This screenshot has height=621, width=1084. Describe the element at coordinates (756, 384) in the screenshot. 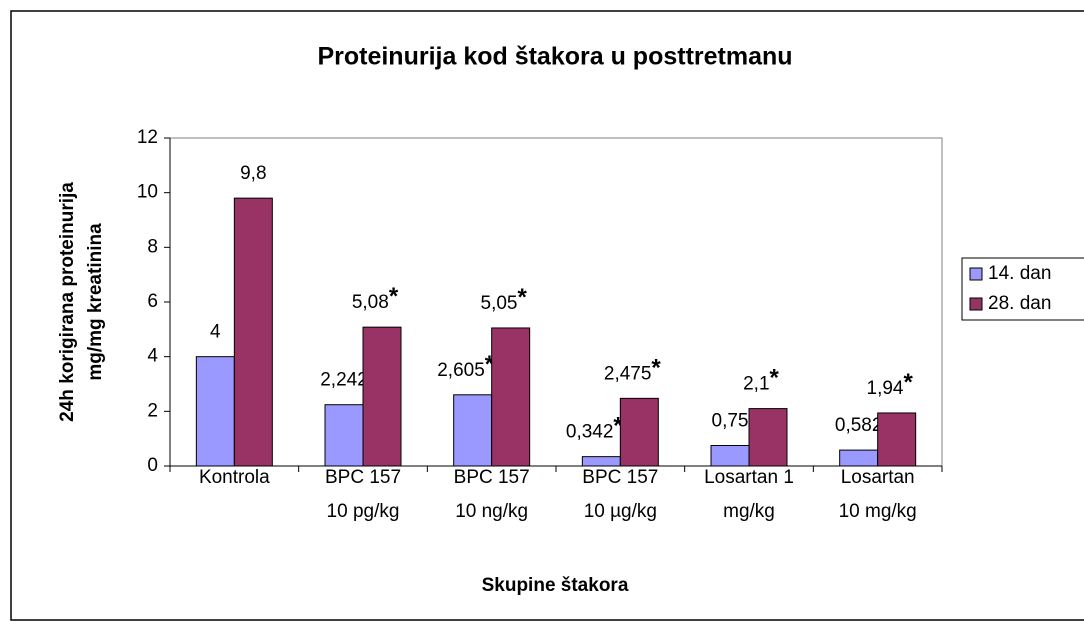

I see `value-label-text: 2,1` at that location.